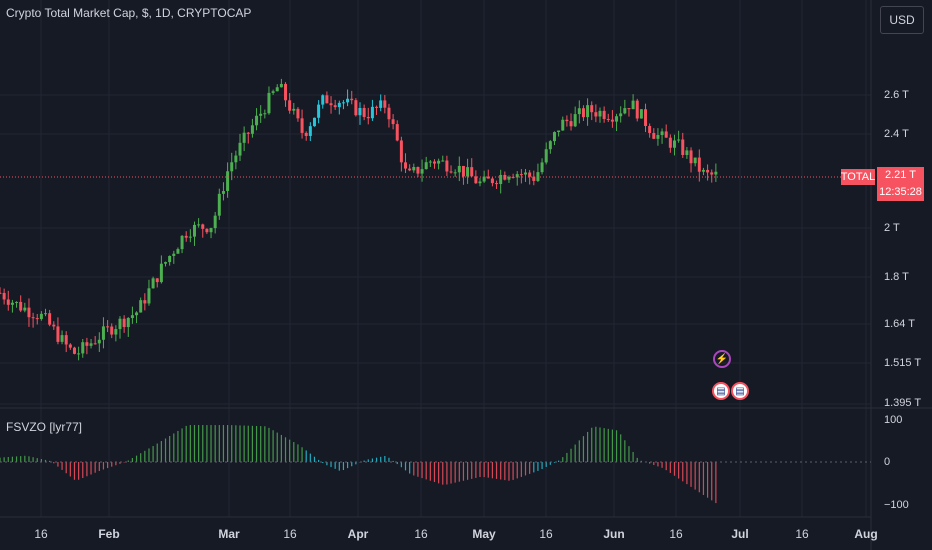 The height and width of the screenshot is (550, 932). Describe the element at coordinates (896, 505) in the screenshot. I see `indicator-axis-label: −100` at that location.